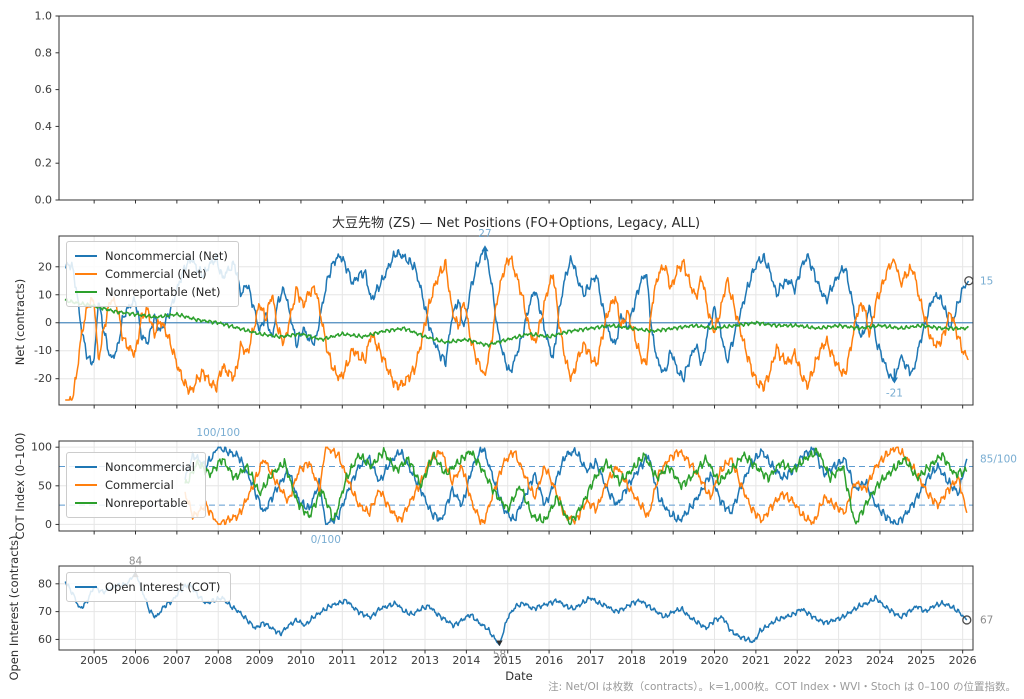 This screenshot has height=699, width=1024. What do you see at coordinates (45, 583) in the screenshot?
I see `svg-text: 80` at bounding box center [45, 583].